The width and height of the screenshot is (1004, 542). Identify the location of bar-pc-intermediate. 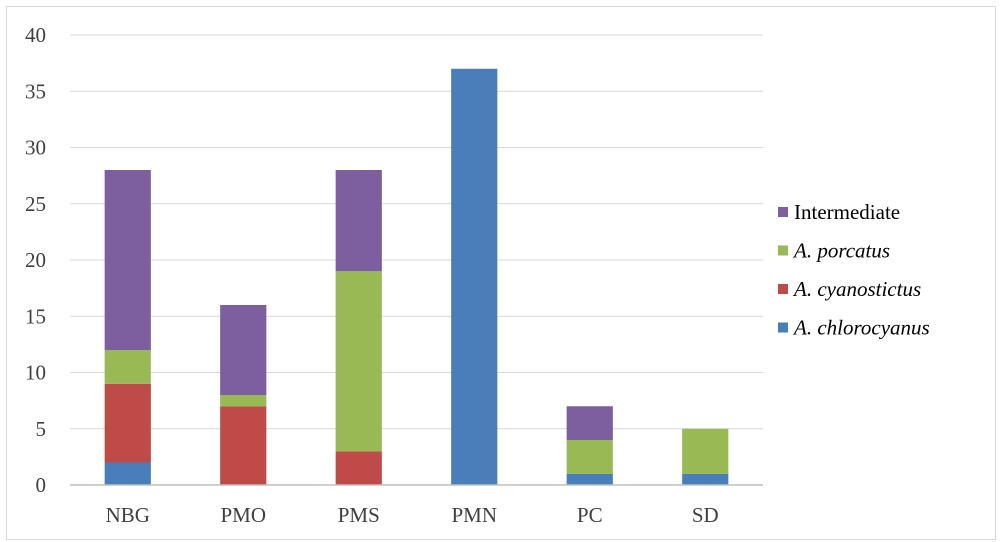
(589, 423).